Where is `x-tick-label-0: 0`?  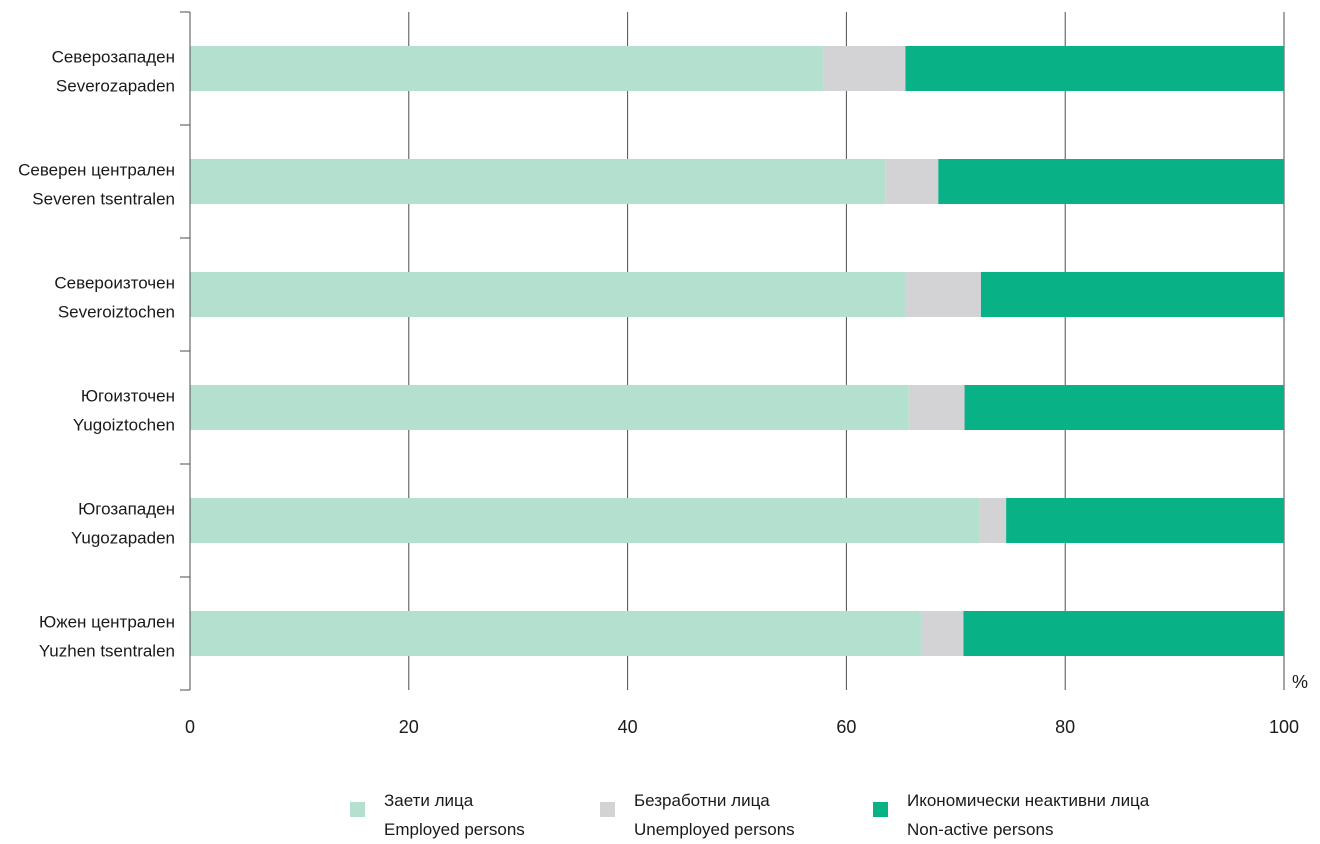 x-tick-label-0: 0 is located at coordinates (190, 727).